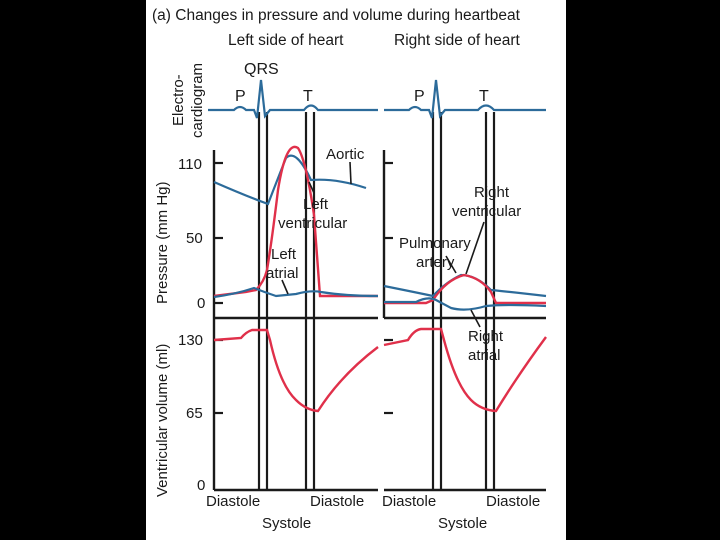 The image size is (720, 540). Describe the element at coordinates (345, 154) in the screenshot. I see `aortic-label: Aortic` at that location.